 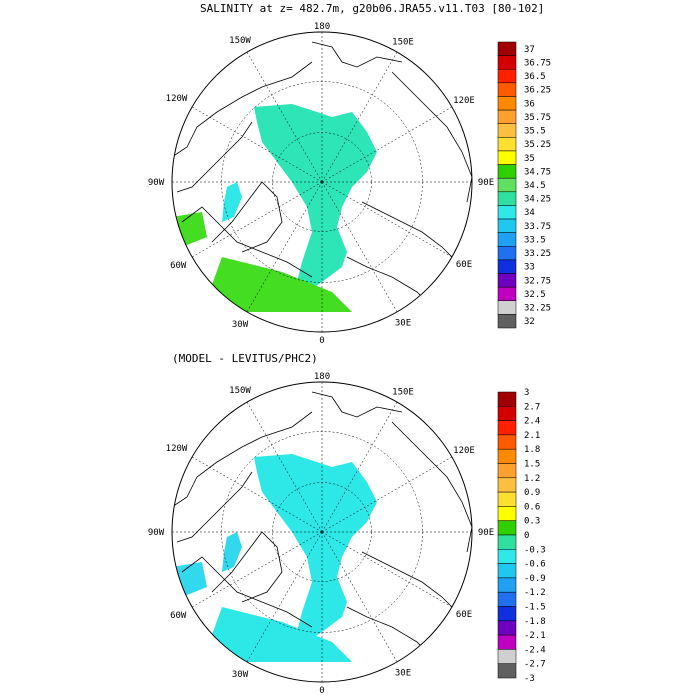 I want to click on colorbar-label: 33.75, so click(x=537, y=227).